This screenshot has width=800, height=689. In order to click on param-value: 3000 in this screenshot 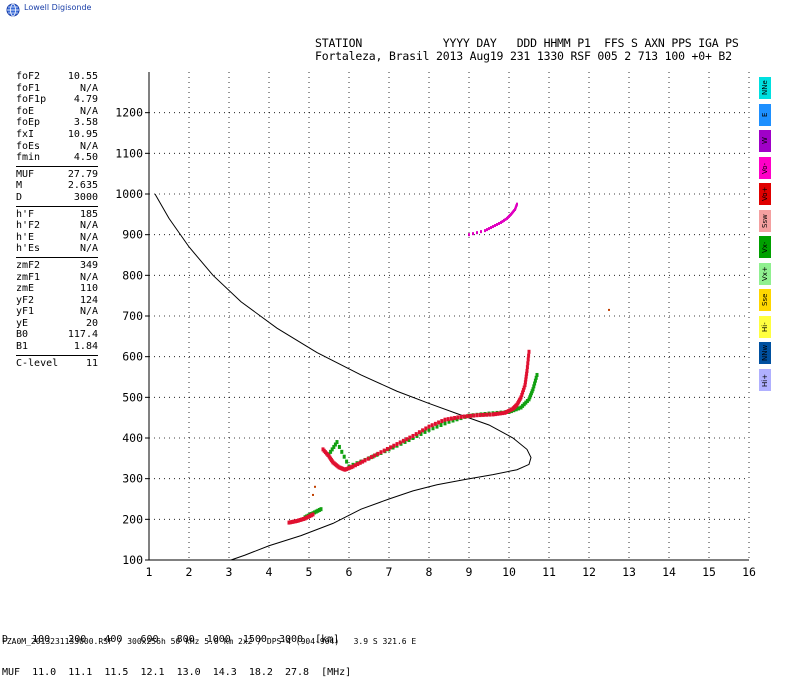, I will do `click(85, 197)`.